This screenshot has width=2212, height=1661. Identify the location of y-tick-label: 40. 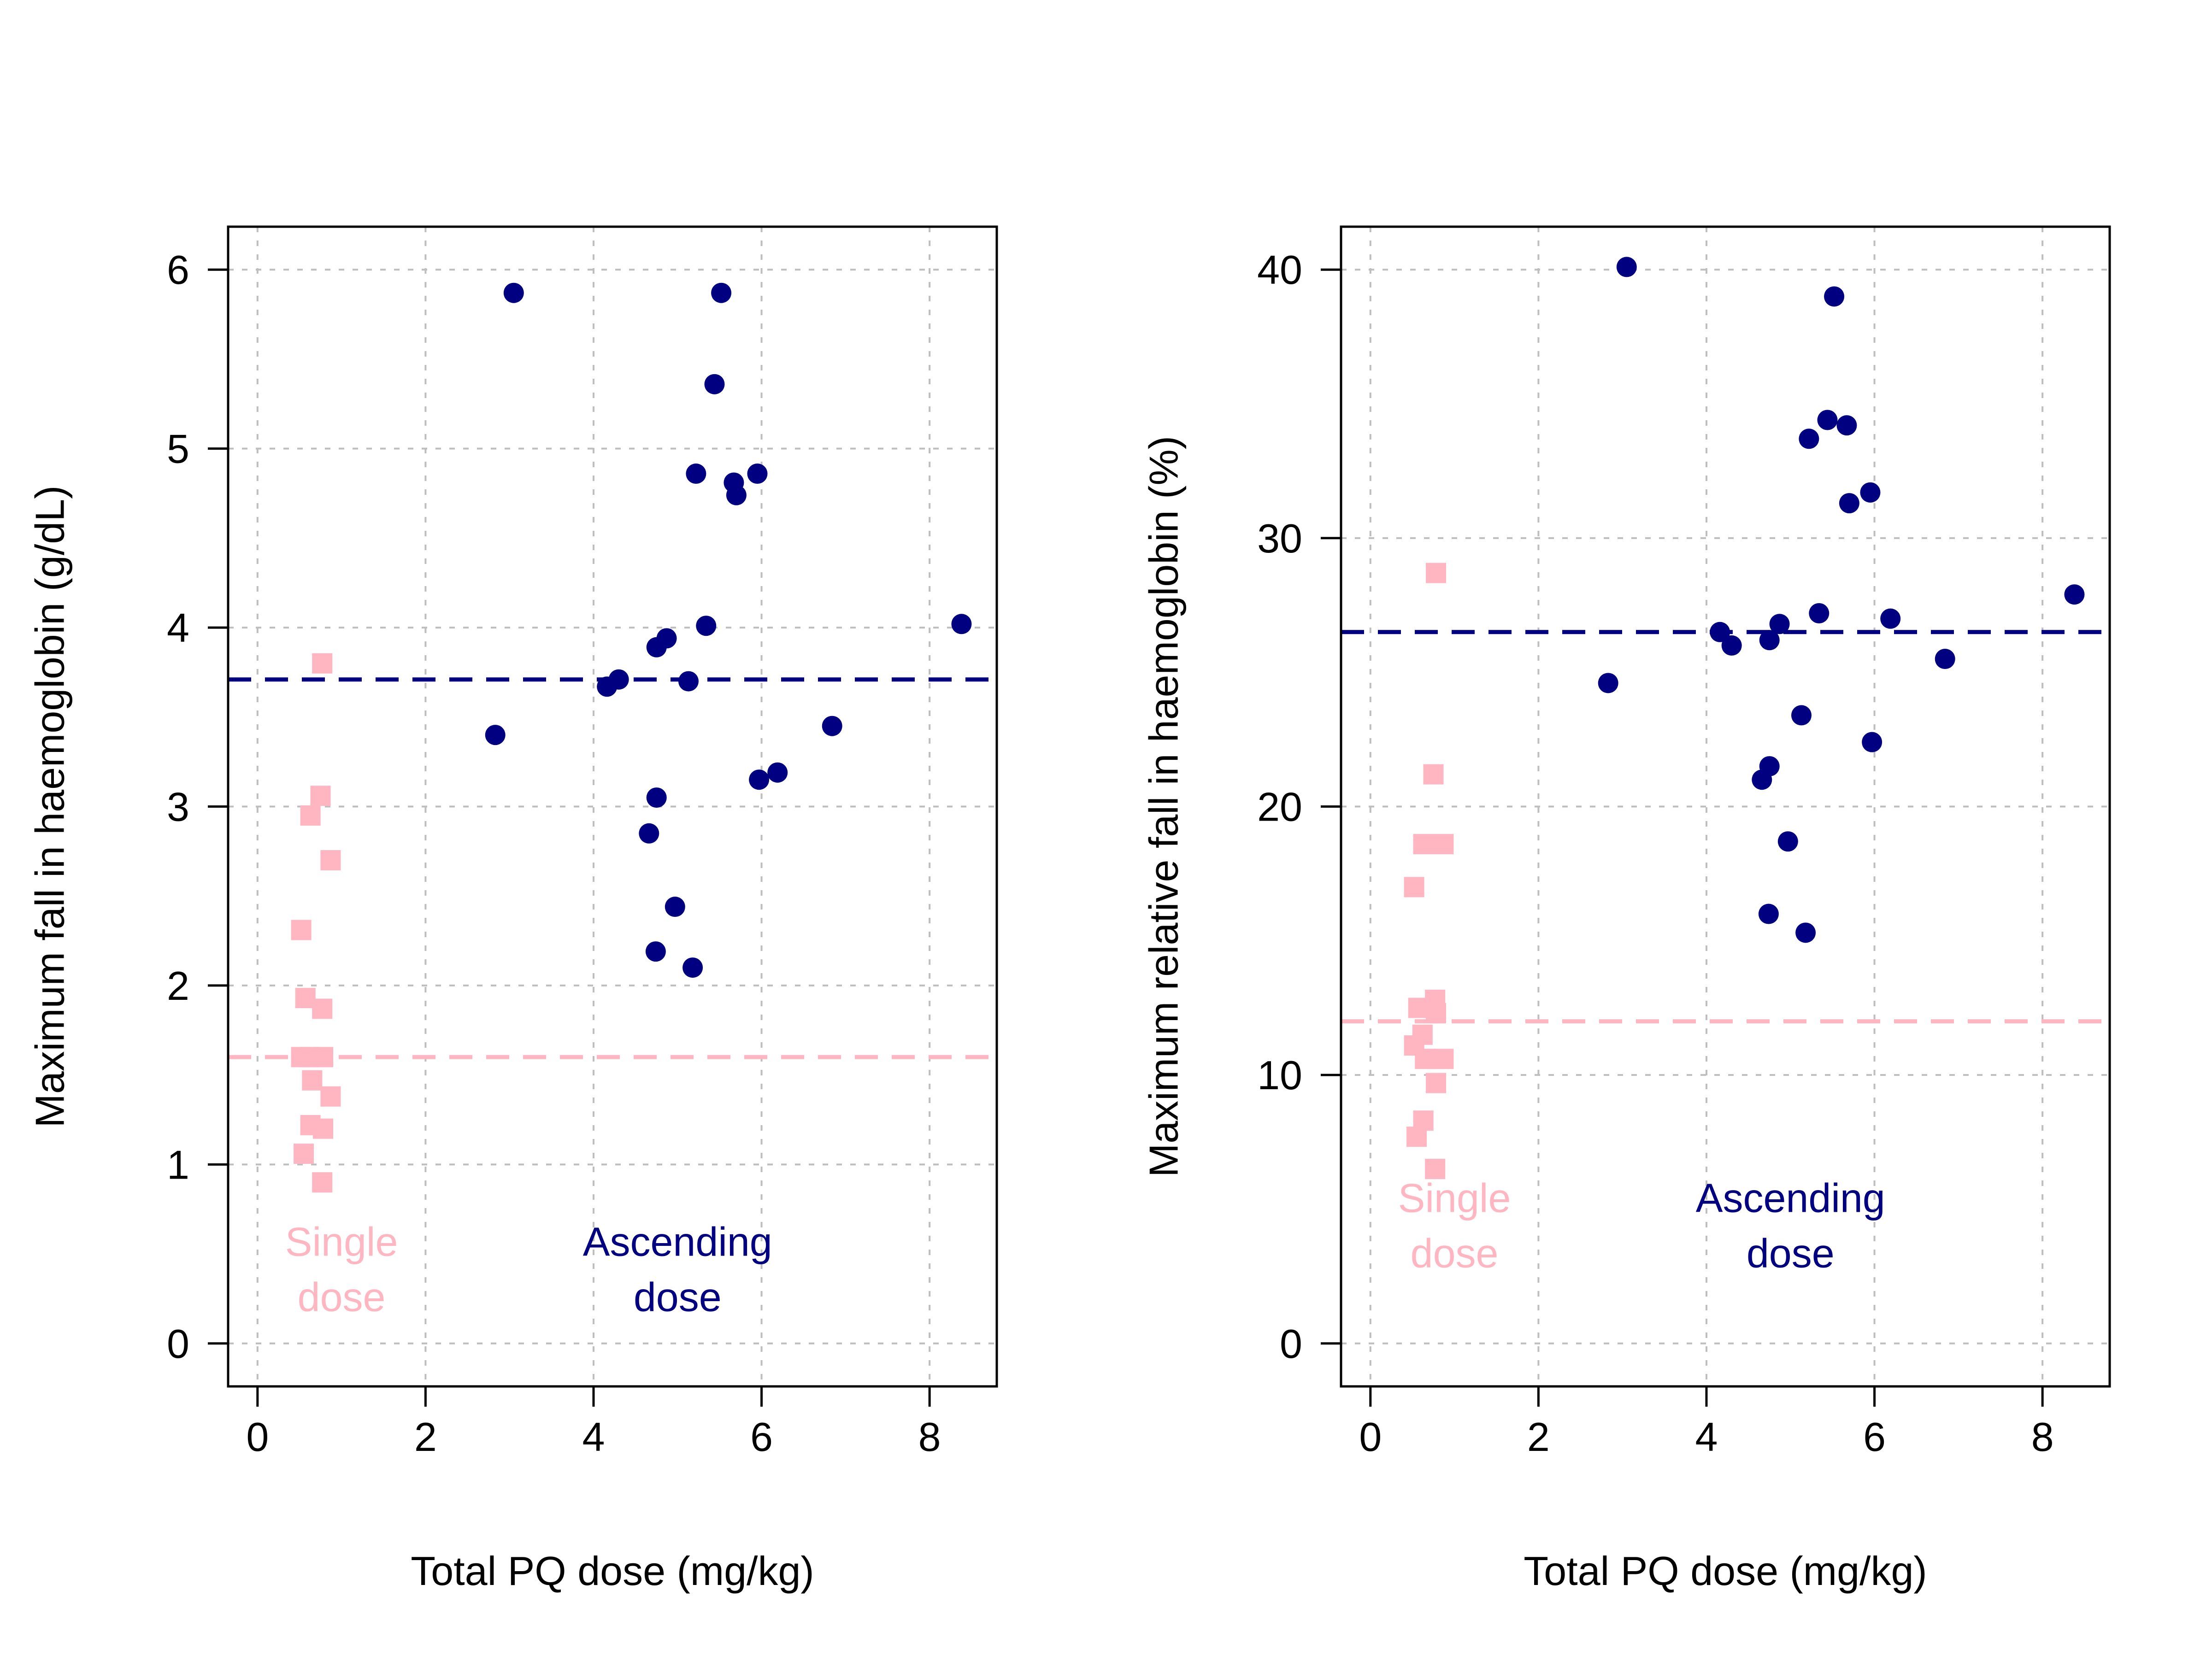
(1279, 270).